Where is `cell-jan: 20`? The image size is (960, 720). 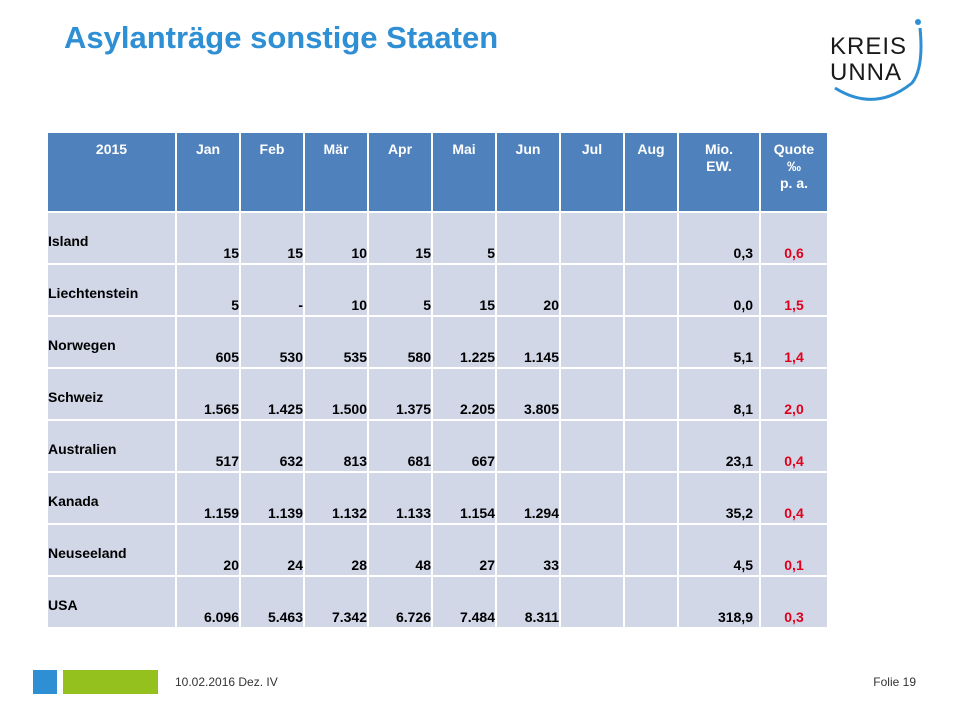 cell-jan: 20 is located at coordinates (208, 549).